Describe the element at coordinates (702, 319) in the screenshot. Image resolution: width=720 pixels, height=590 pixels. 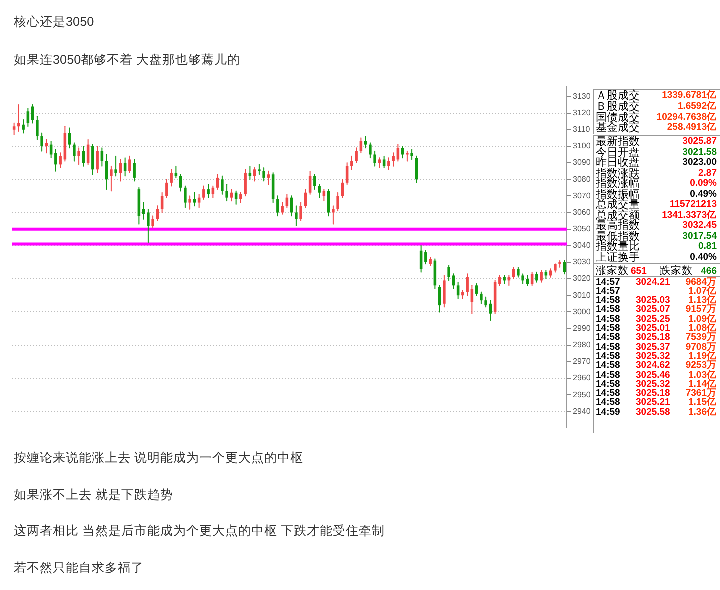
I see `data-label: 1.09亿` at that location.